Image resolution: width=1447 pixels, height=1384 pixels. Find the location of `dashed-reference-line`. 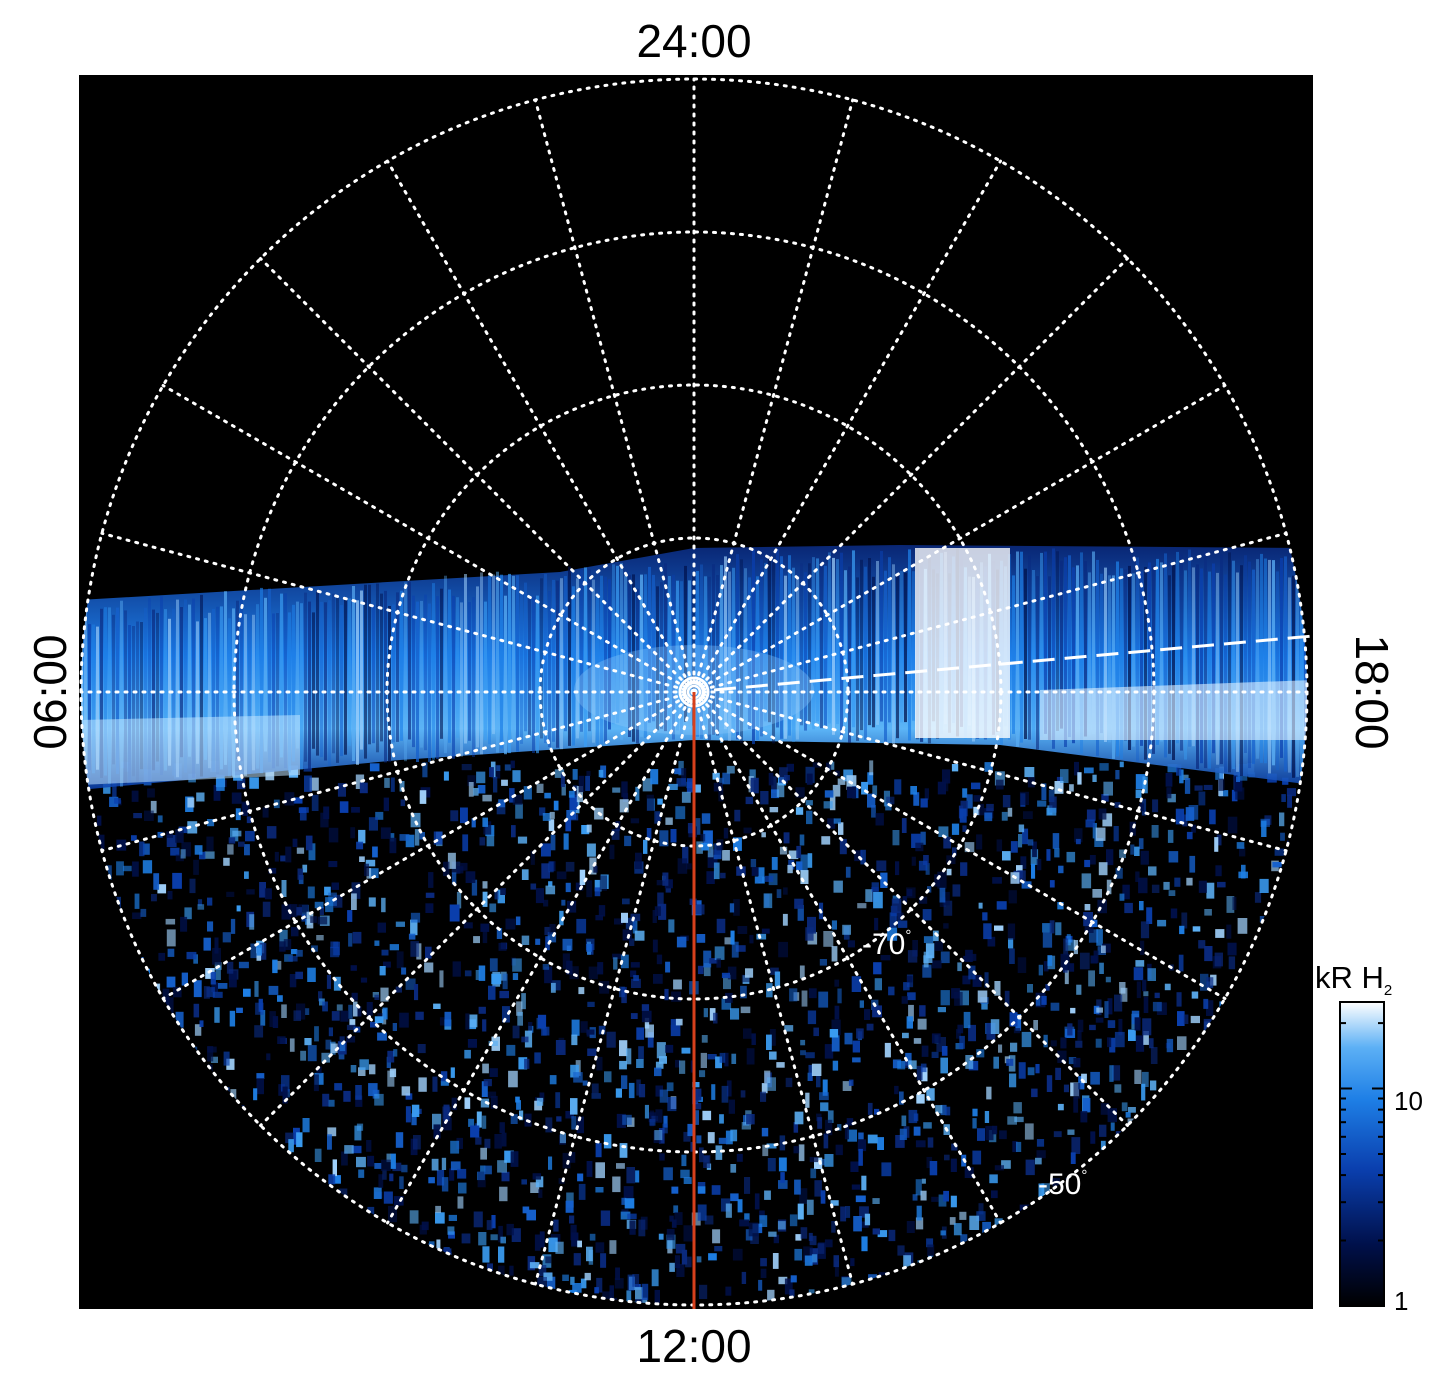

dashed-reference-line is located at coordinates (1013, 663).